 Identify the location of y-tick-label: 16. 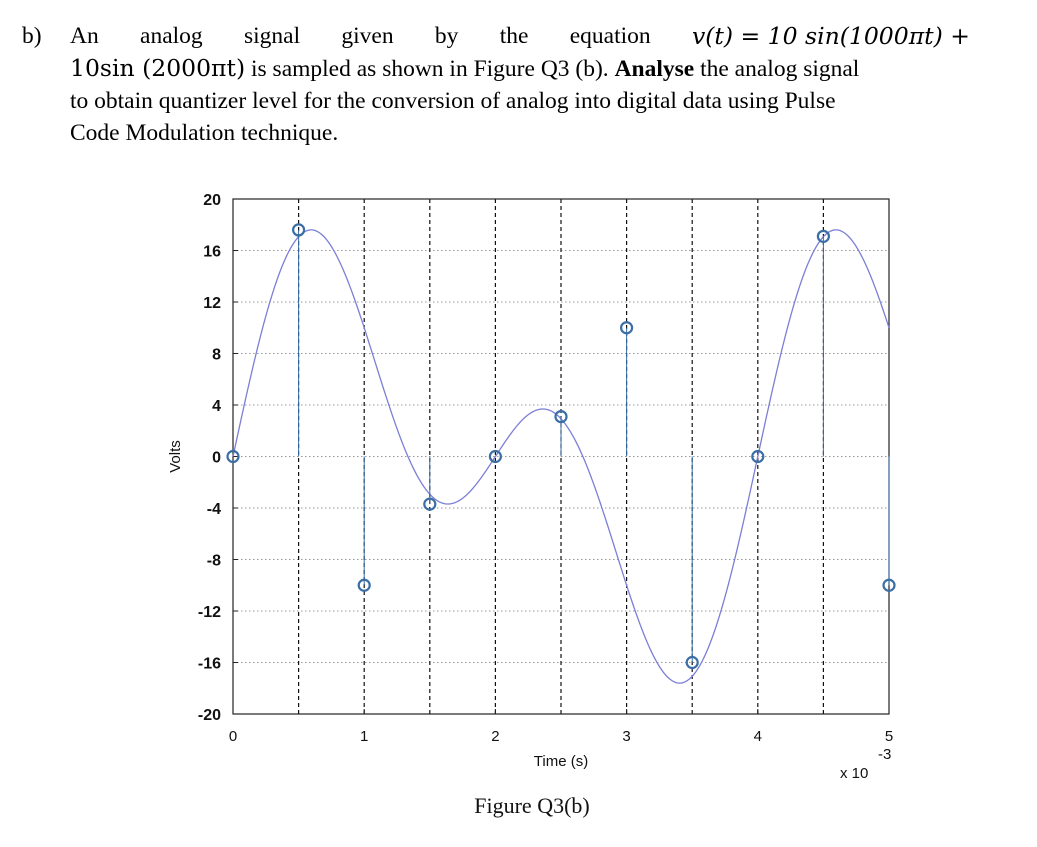
(212, 252).